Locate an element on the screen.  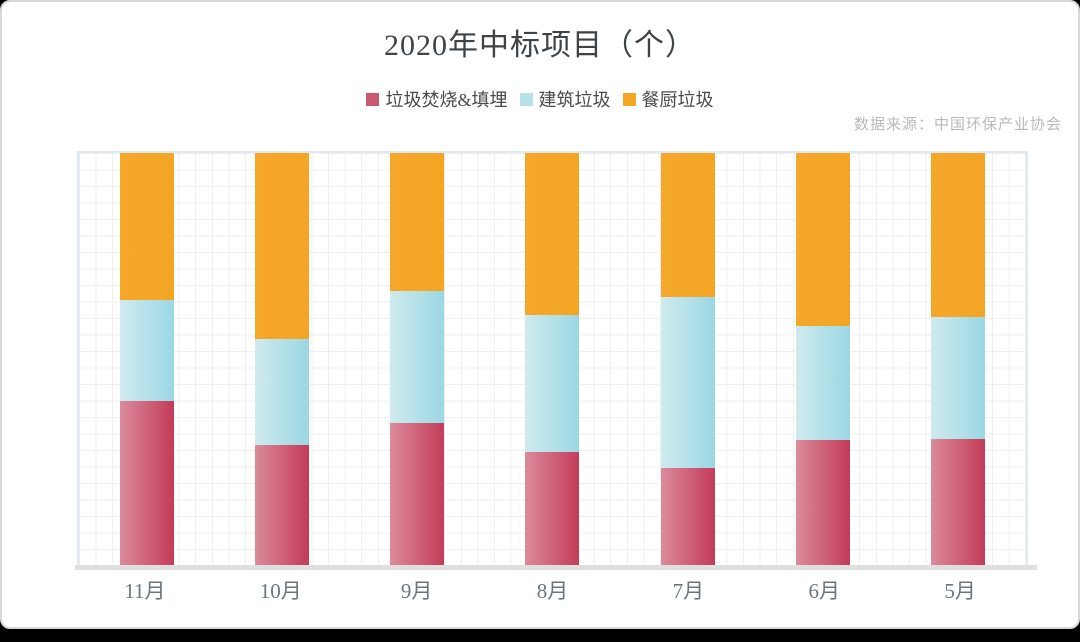
legend-label: 建筑垃圾 is located at coordinates (574, 100).